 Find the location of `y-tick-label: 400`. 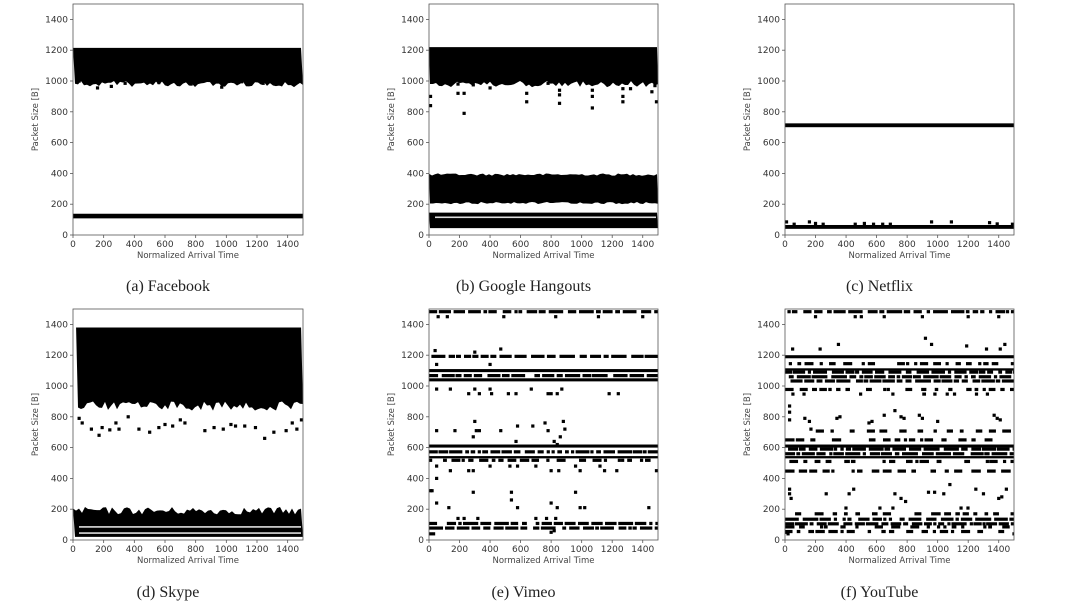

y-tick-label: 400 is located at coordinates (771, 479).